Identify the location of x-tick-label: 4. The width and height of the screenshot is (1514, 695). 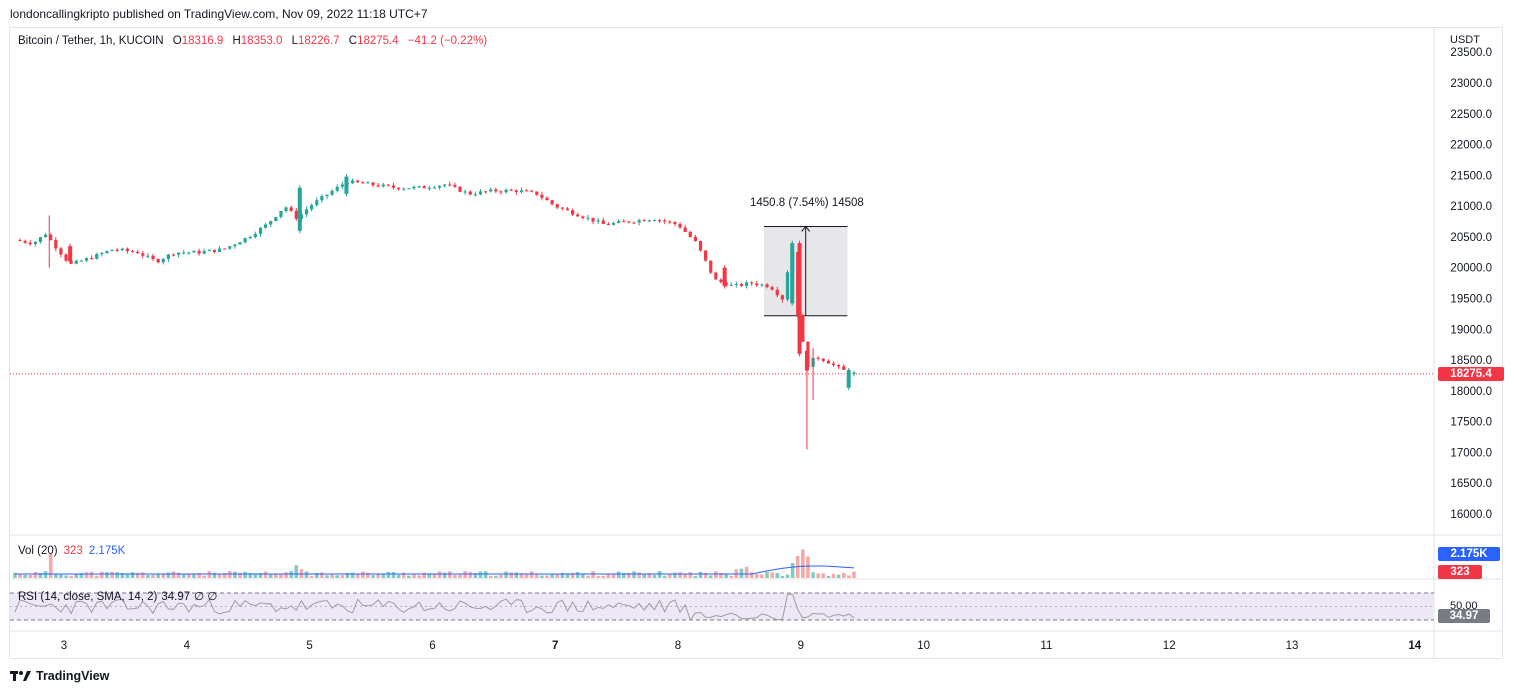
(187, 646).